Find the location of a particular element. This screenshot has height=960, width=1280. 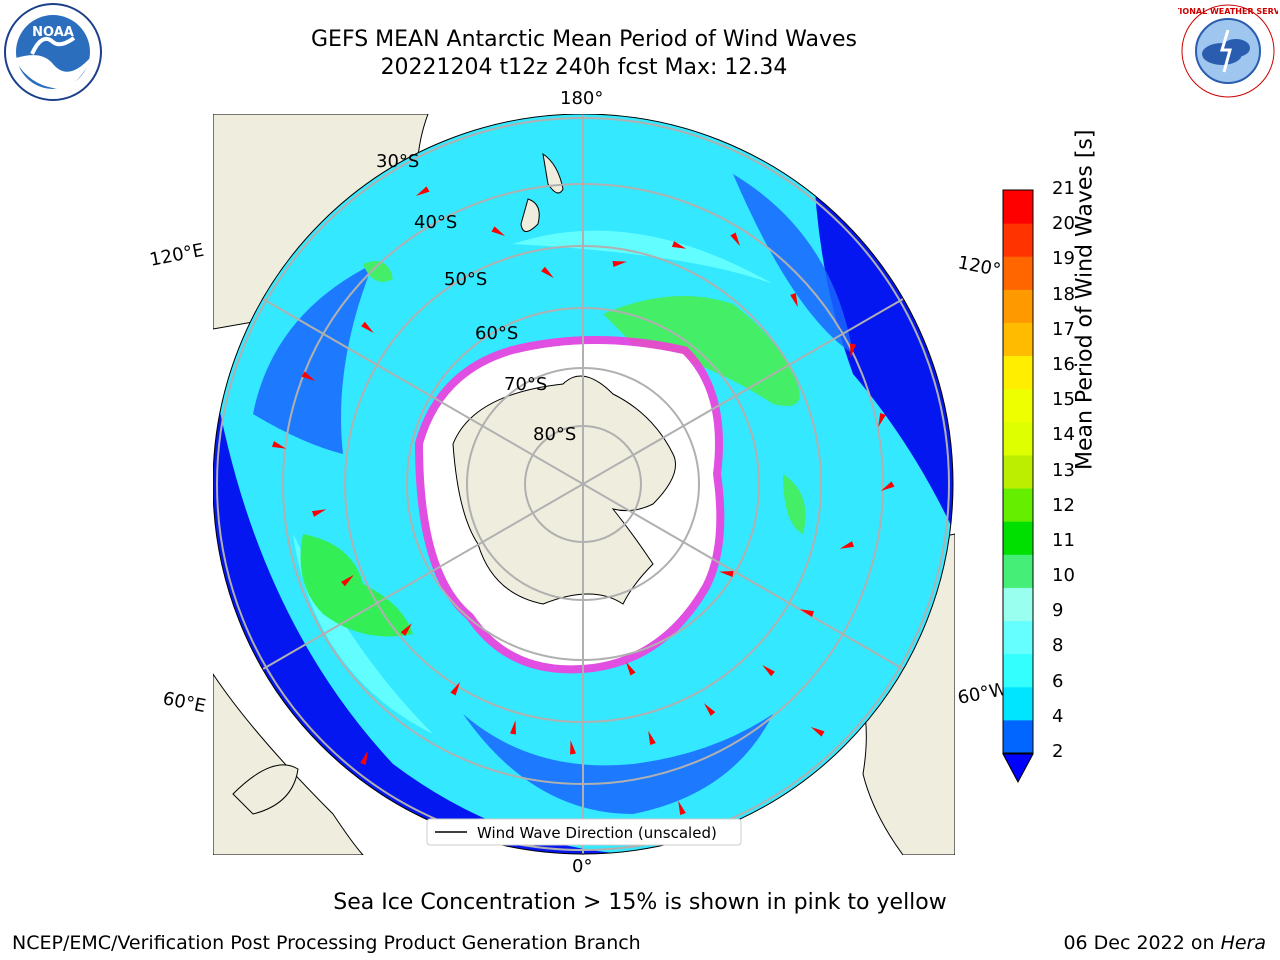

colorbar-tick-label: 12 is located at coordinates (1063, 505).